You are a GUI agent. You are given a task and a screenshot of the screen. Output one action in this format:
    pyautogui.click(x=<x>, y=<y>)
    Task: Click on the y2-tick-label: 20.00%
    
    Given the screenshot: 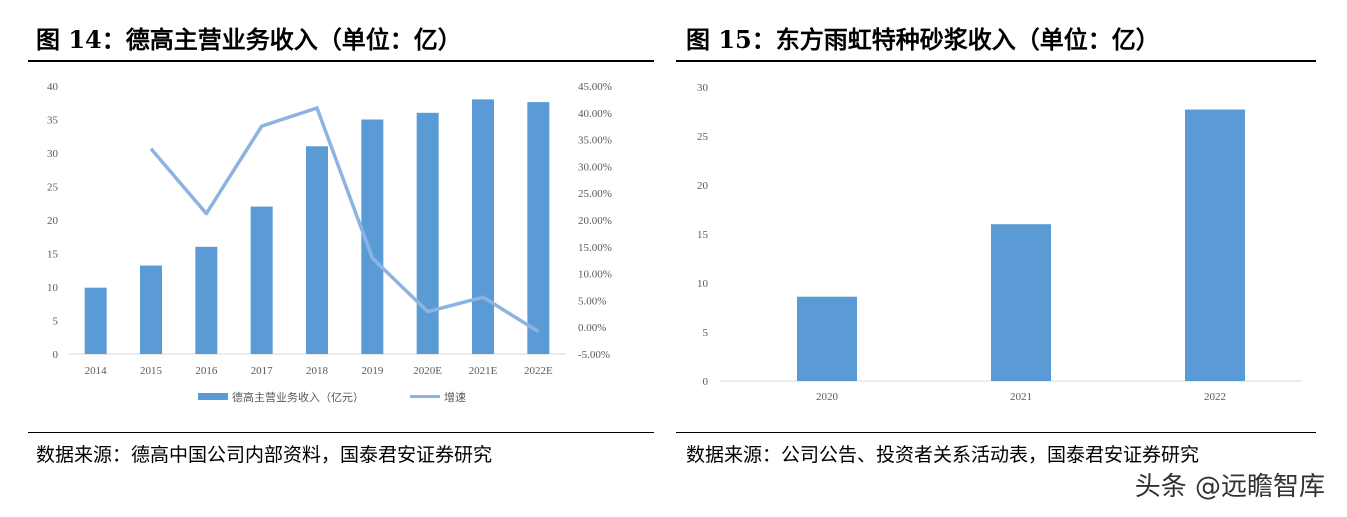 What is the action you would take?
    pyautogui.click(x=595, y=221)
    